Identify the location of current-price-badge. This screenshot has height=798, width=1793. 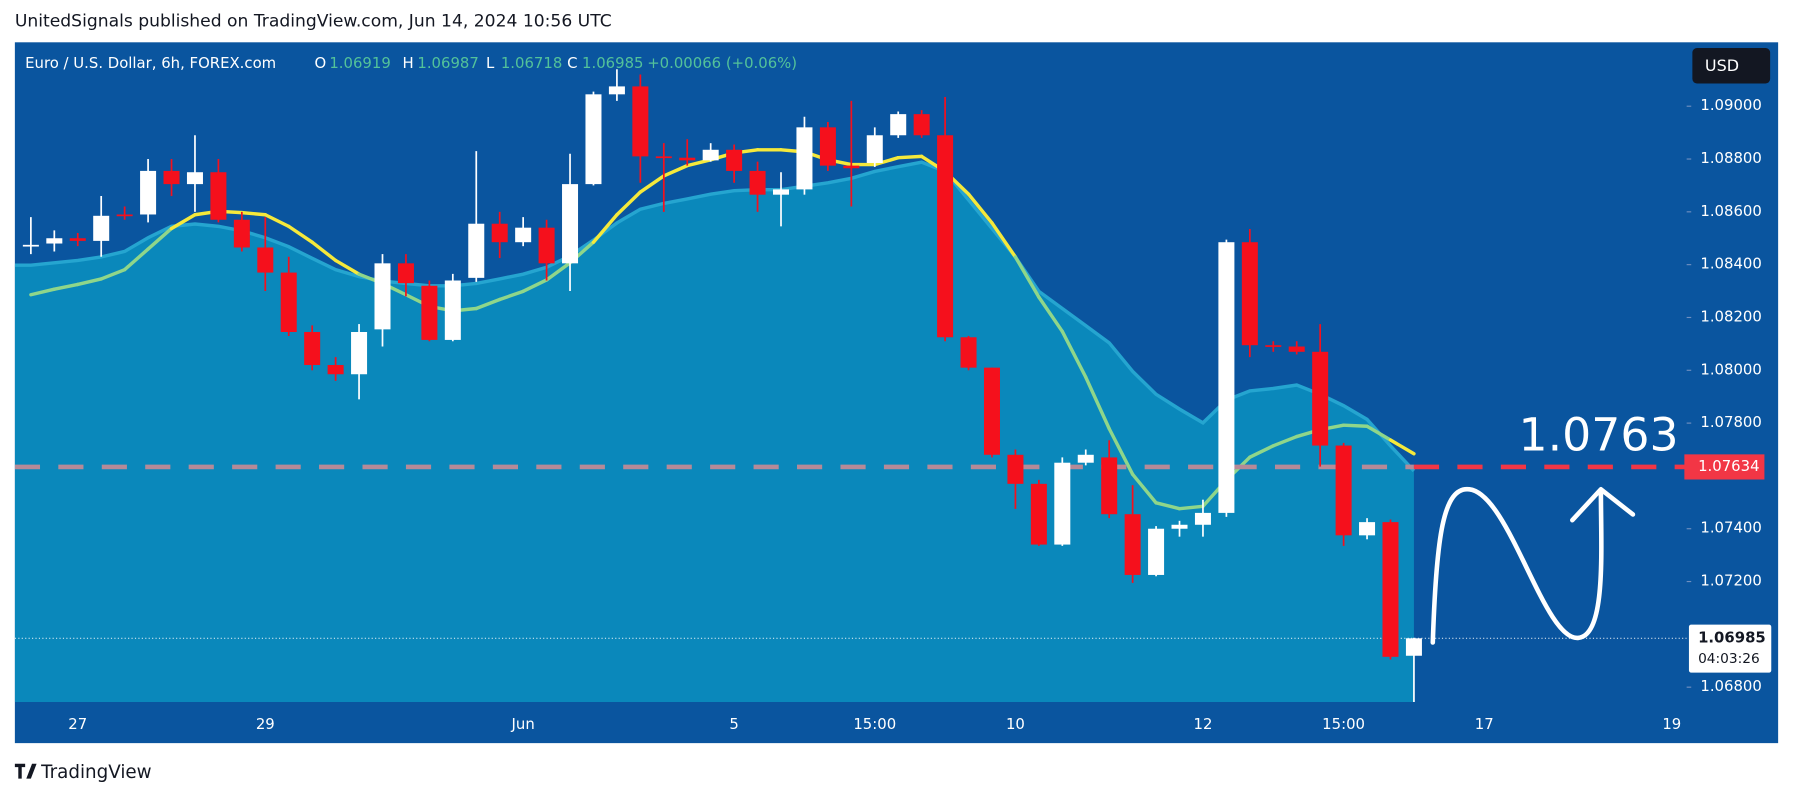
(1730, 648).